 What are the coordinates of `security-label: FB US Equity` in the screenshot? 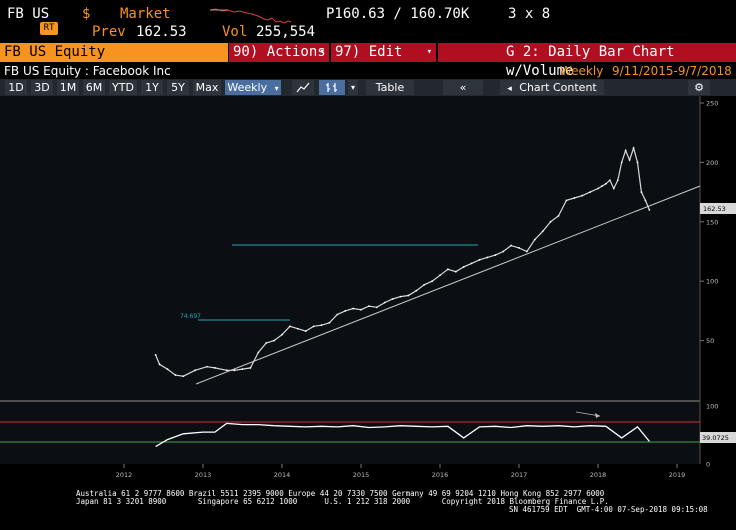 It's located at (55, 52).